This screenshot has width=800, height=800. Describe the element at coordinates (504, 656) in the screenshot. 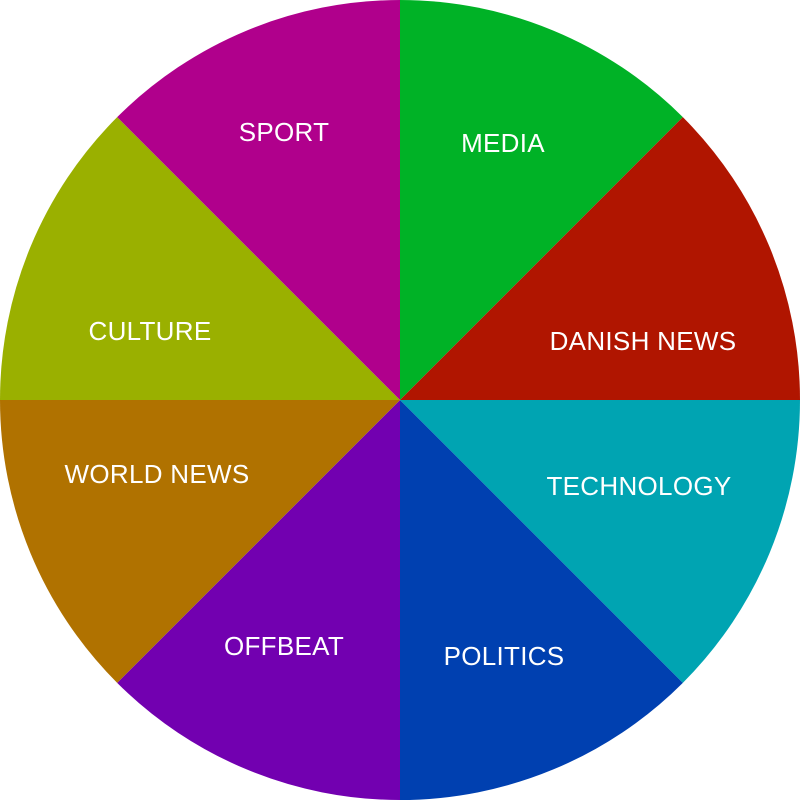

I see `segment-politics-label: POLITICS` at that location.